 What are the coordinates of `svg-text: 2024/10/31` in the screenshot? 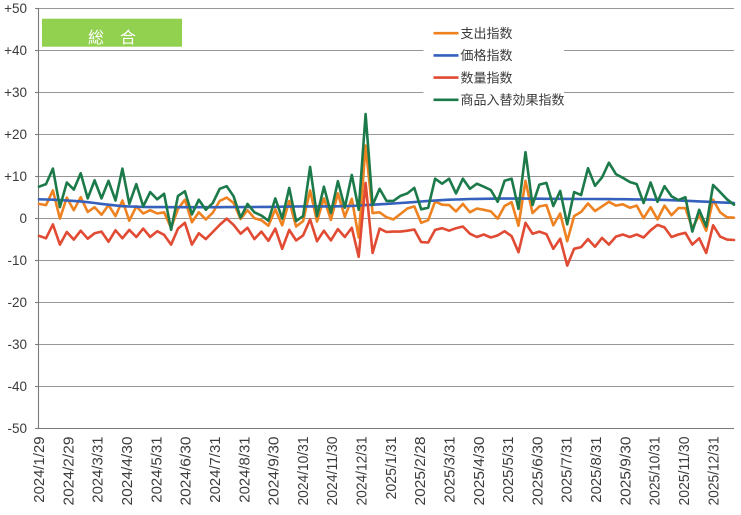 It's located at (303, 471).